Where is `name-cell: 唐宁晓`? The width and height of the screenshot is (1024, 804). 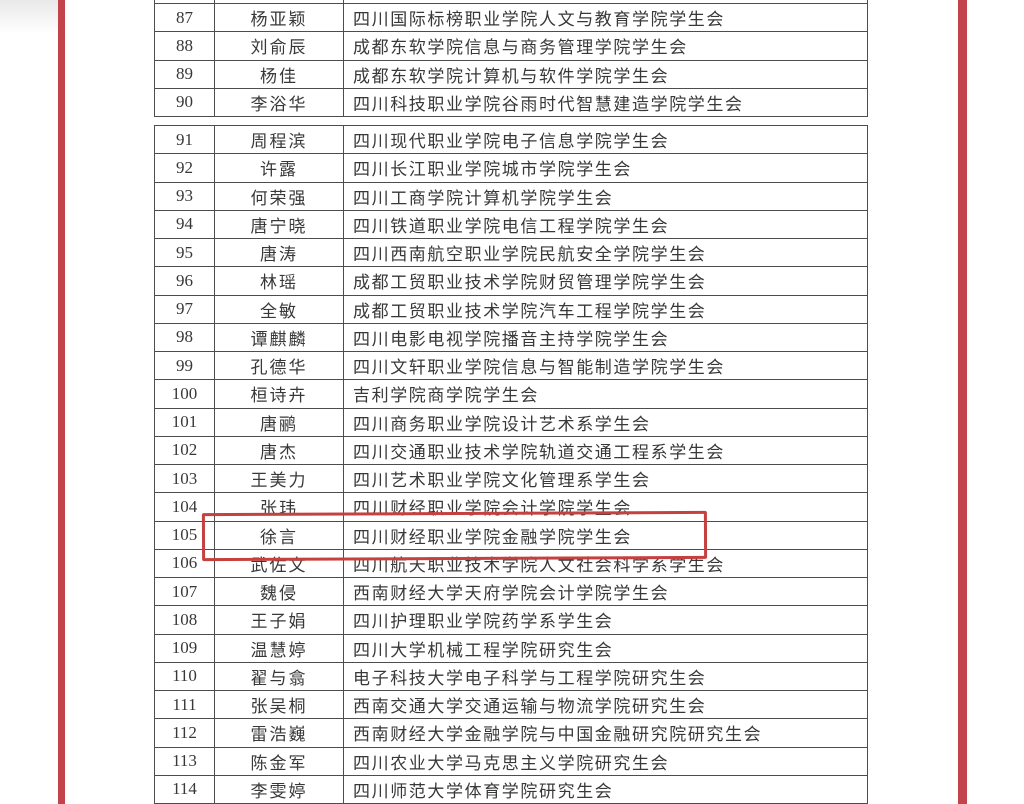
name-cell: 唐宁晓 is located at coordinates (279, 224).